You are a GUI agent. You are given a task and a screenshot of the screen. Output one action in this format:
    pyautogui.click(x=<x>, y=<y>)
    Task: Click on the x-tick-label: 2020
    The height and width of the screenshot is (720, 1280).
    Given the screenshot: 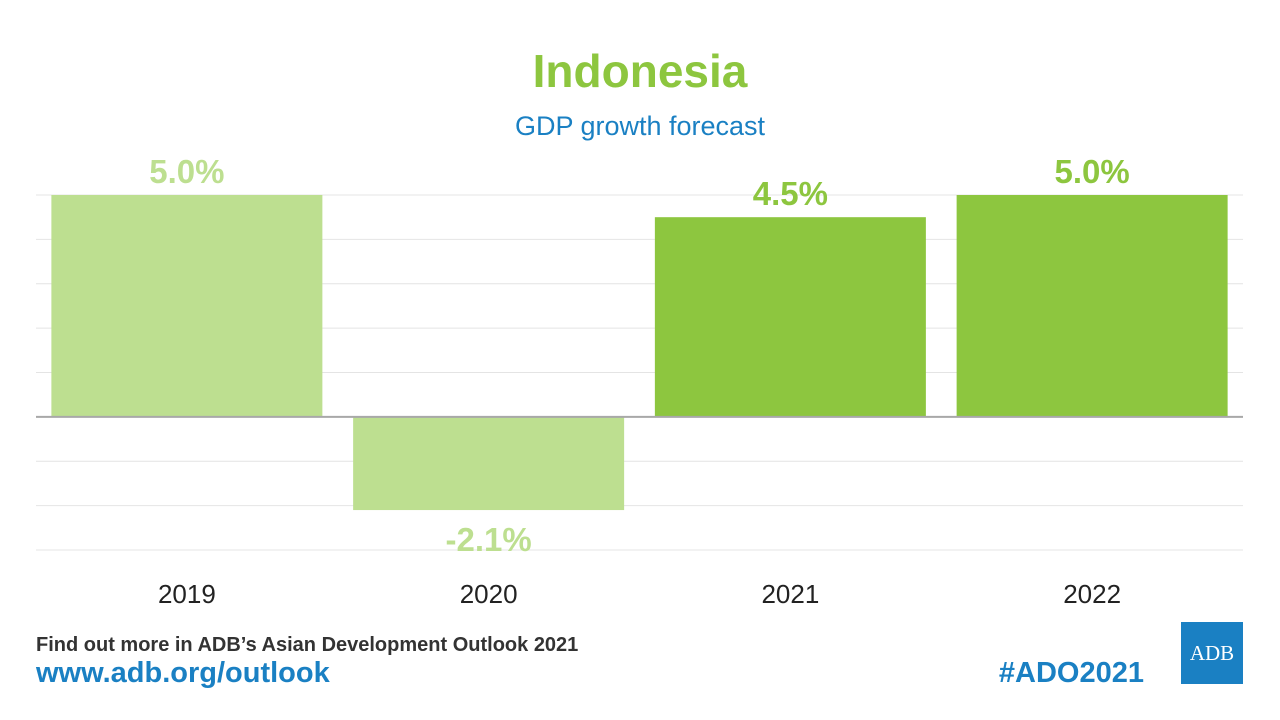 What is the action you would take?
    pyautogui.click(x=489, y=594)
    